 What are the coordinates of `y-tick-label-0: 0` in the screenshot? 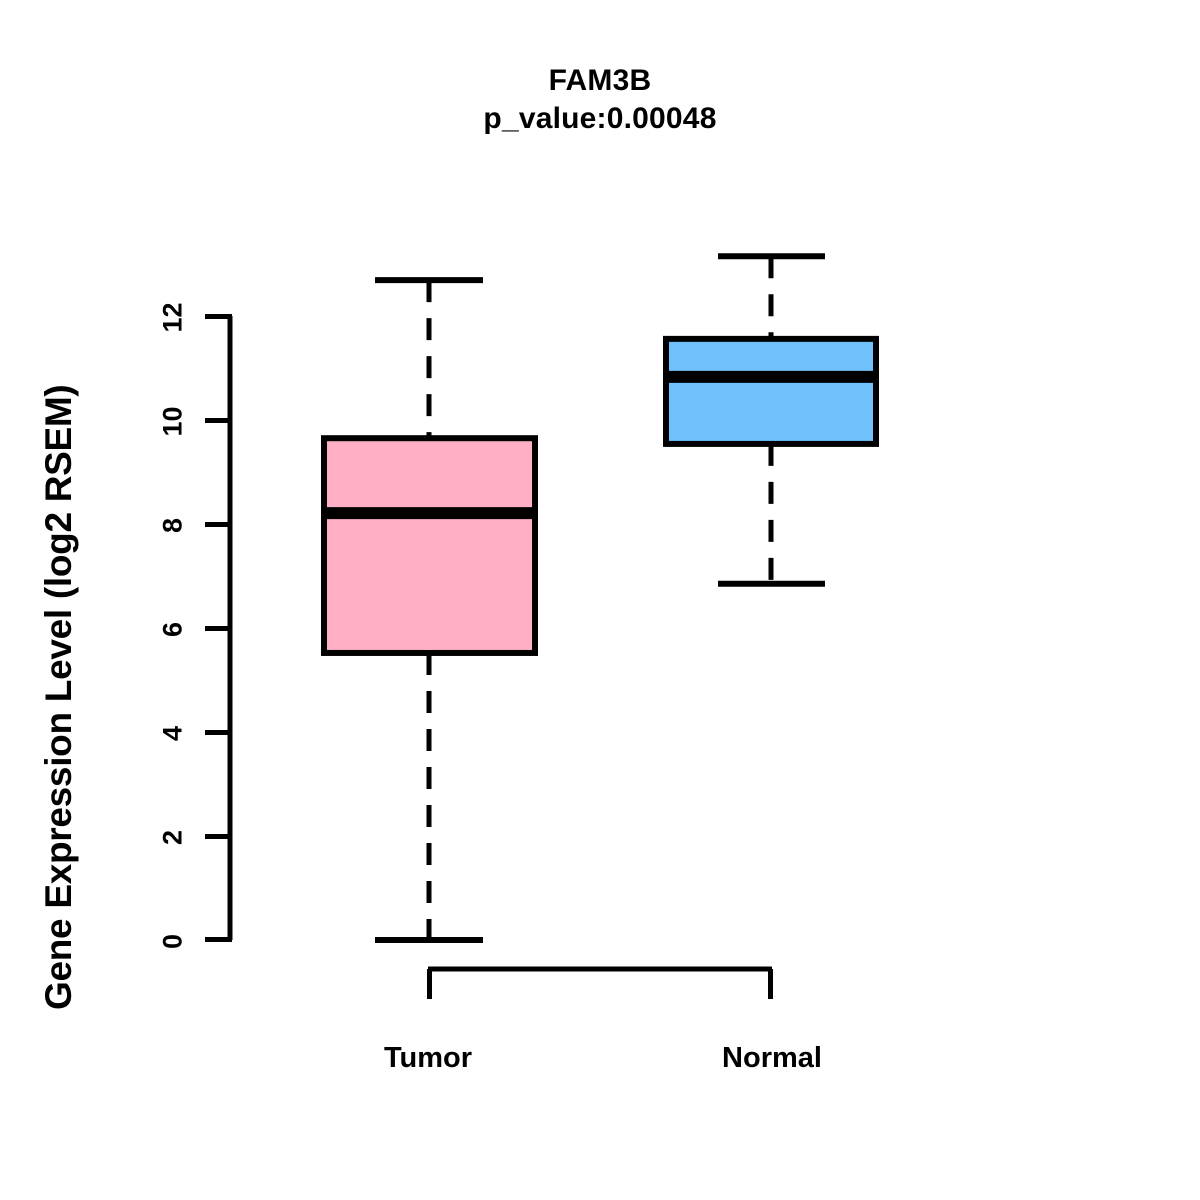 It's located at (172, 941).